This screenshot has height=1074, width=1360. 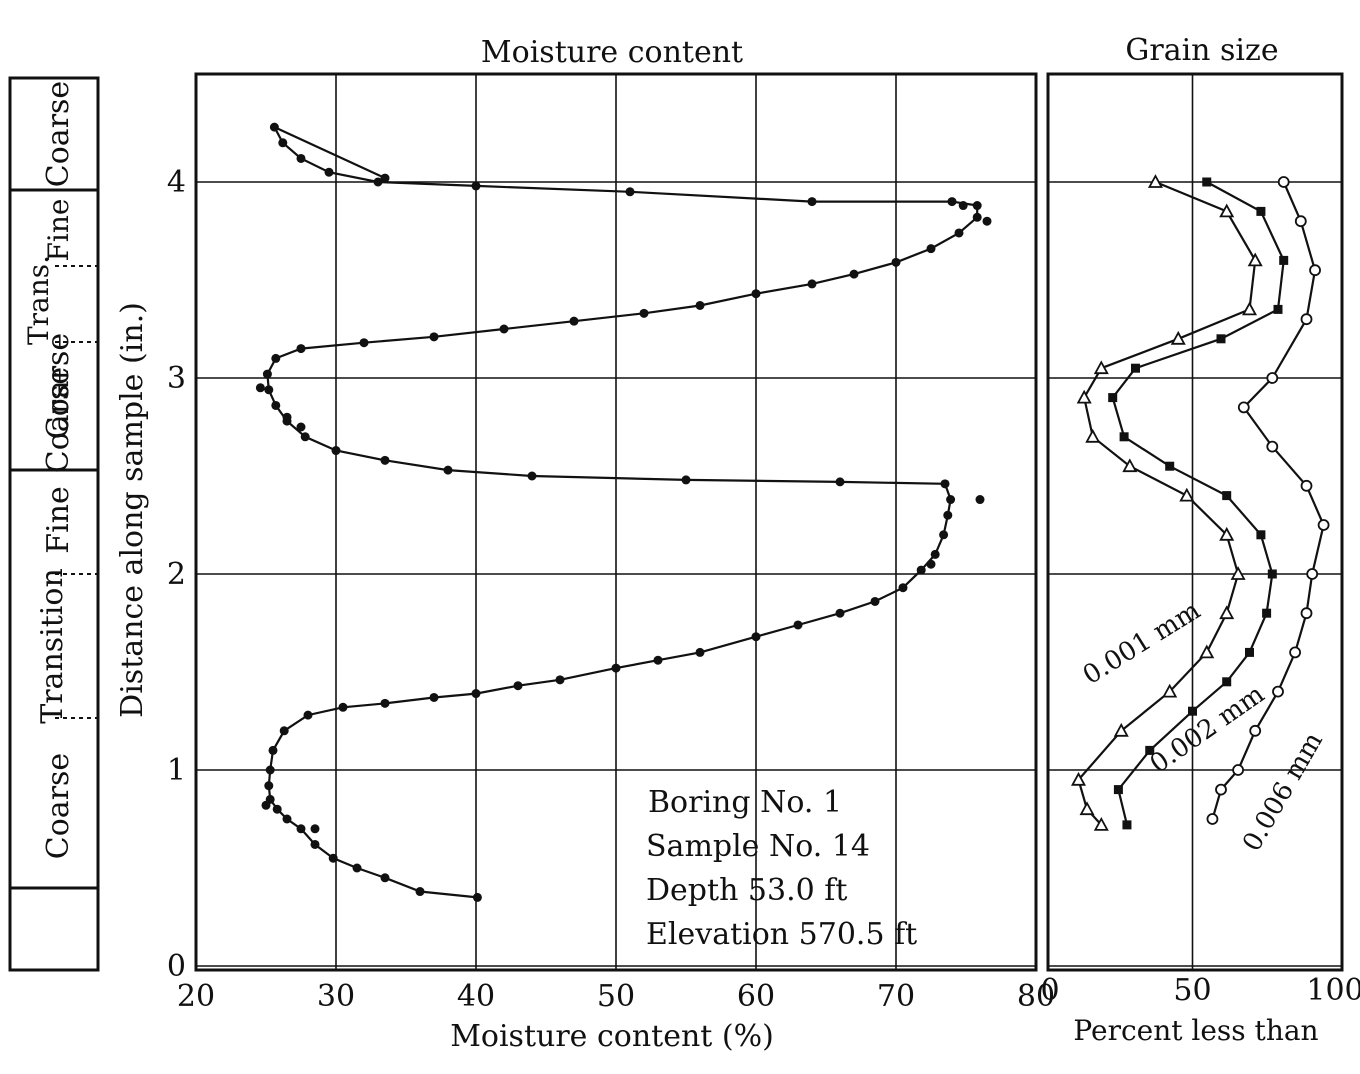 What do you see at coordinates (1049, 990) in the screenshot?
I see `grain-size-x-tick-label: 0` at bounding box center [1049, 990].